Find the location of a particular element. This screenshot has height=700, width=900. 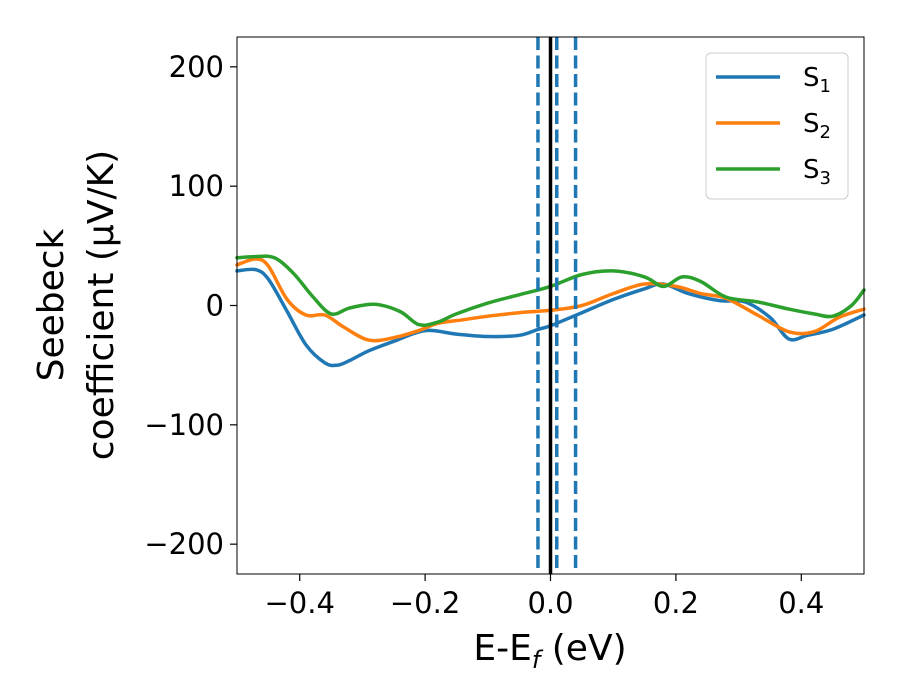

x-tick-label: −0.2 is located at coordinates (425, 603).